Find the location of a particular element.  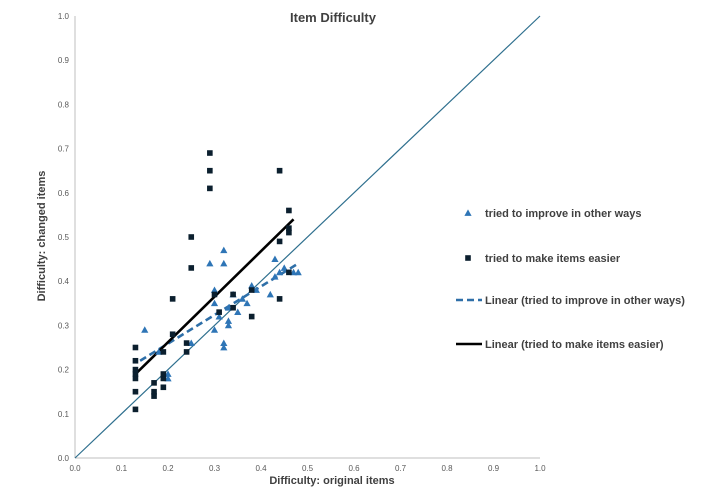

y-tick-label: 0.5 is located at coordinates (64, 237).